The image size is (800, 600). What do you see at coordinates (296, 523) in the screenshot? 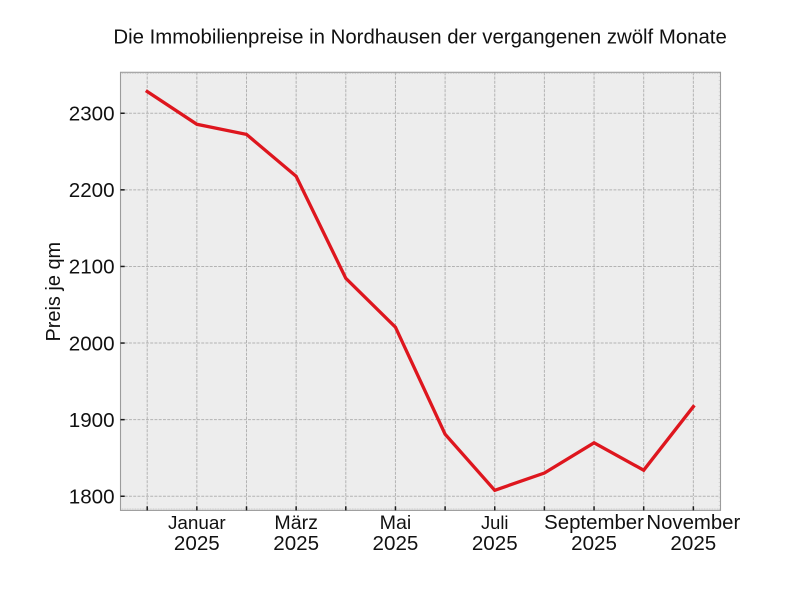
I see `svg-text: März` at bounding box center [296, 523].